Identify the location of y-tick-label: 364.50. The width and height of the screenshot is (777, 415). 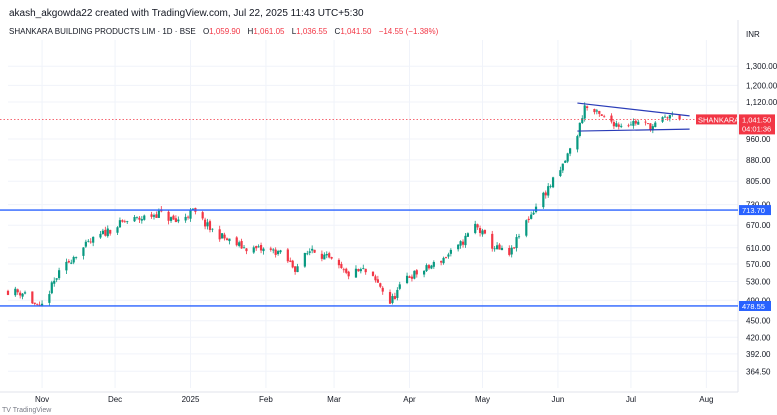
(758, 371).